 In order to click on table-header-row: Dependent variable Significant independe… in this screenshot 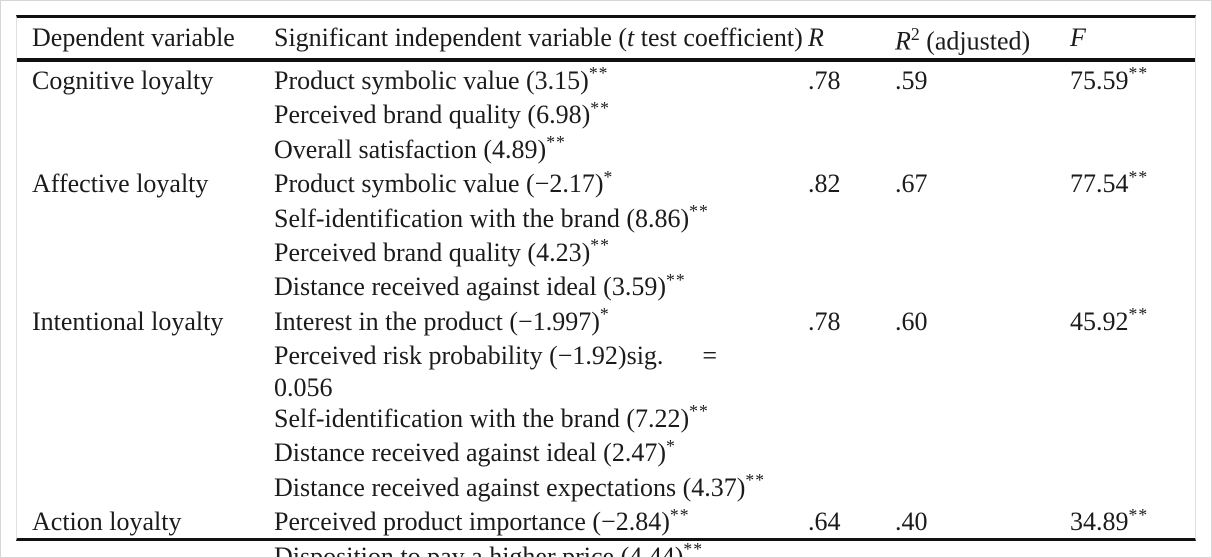, I will do `click(606, 40)`.